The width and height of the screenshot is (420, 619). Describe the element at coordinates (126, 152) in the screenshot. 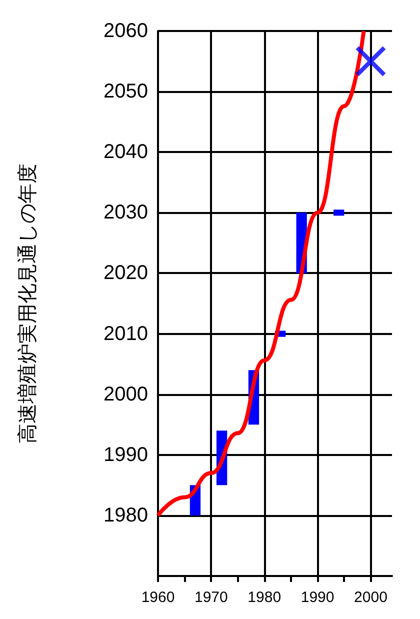

I see `y-tick-label: 2040` at that location.